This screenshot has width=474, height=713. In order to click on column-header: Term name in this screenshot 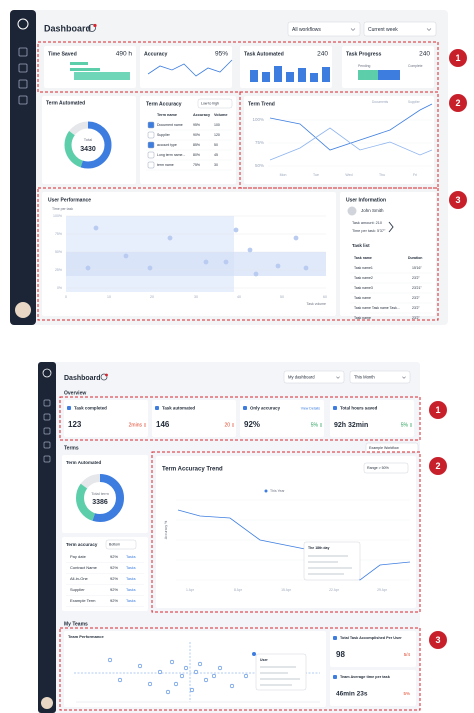, I will do `click(167, 115)`.